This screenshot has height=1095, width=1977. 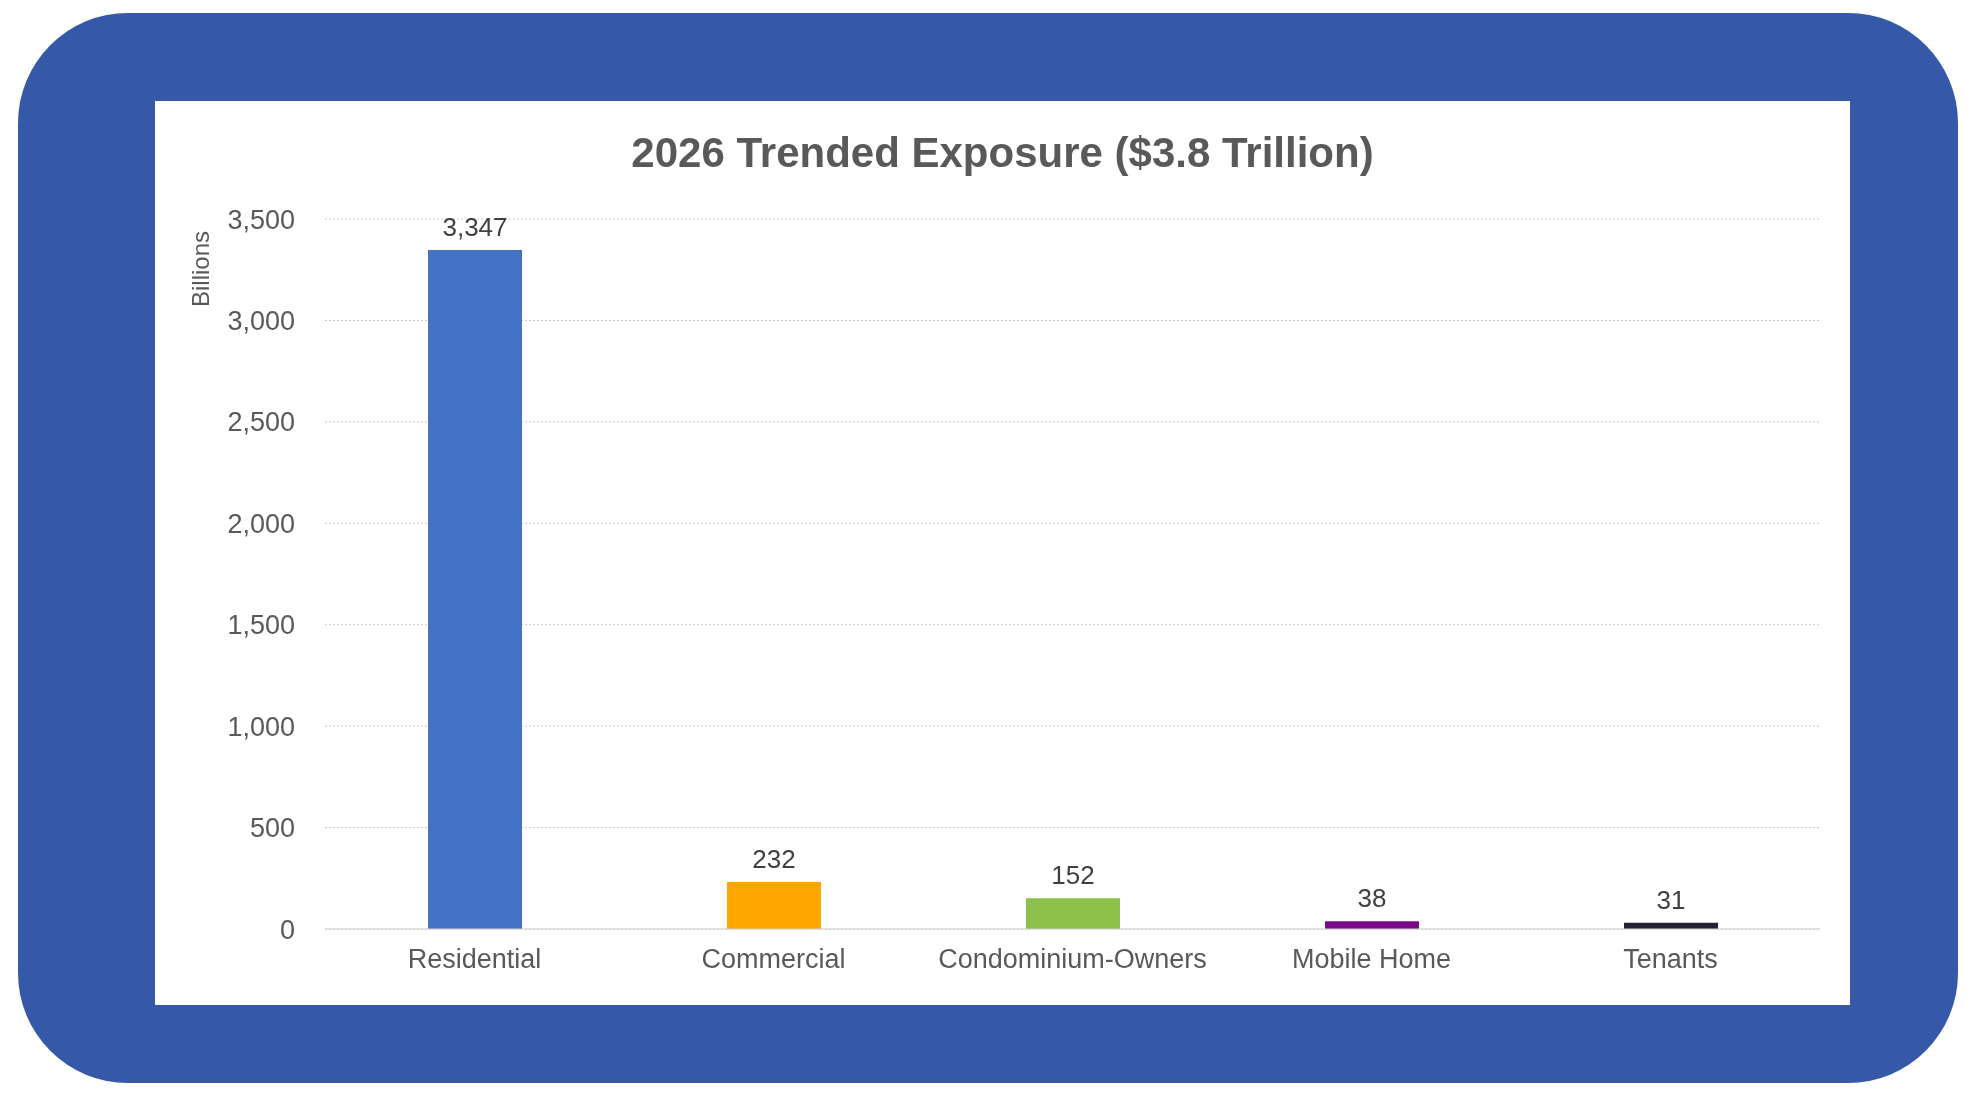 What do you see at coordinates (474, 959) in the screenshot?
I see `x-tick-label: Residential` at bounding box center [474, 959].